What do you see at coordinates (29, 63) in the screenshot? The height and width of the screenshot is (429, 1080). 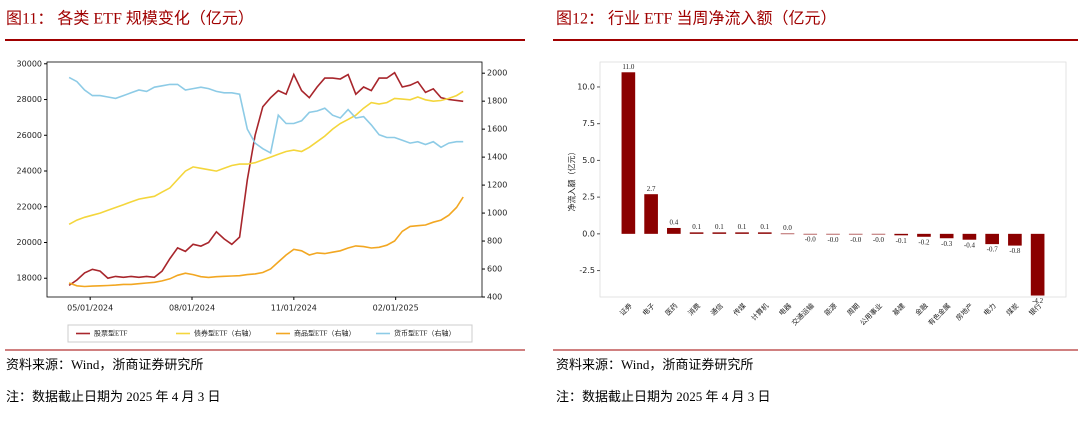 I see `y-tick-label: 30000` at bounding box center [29, 63].